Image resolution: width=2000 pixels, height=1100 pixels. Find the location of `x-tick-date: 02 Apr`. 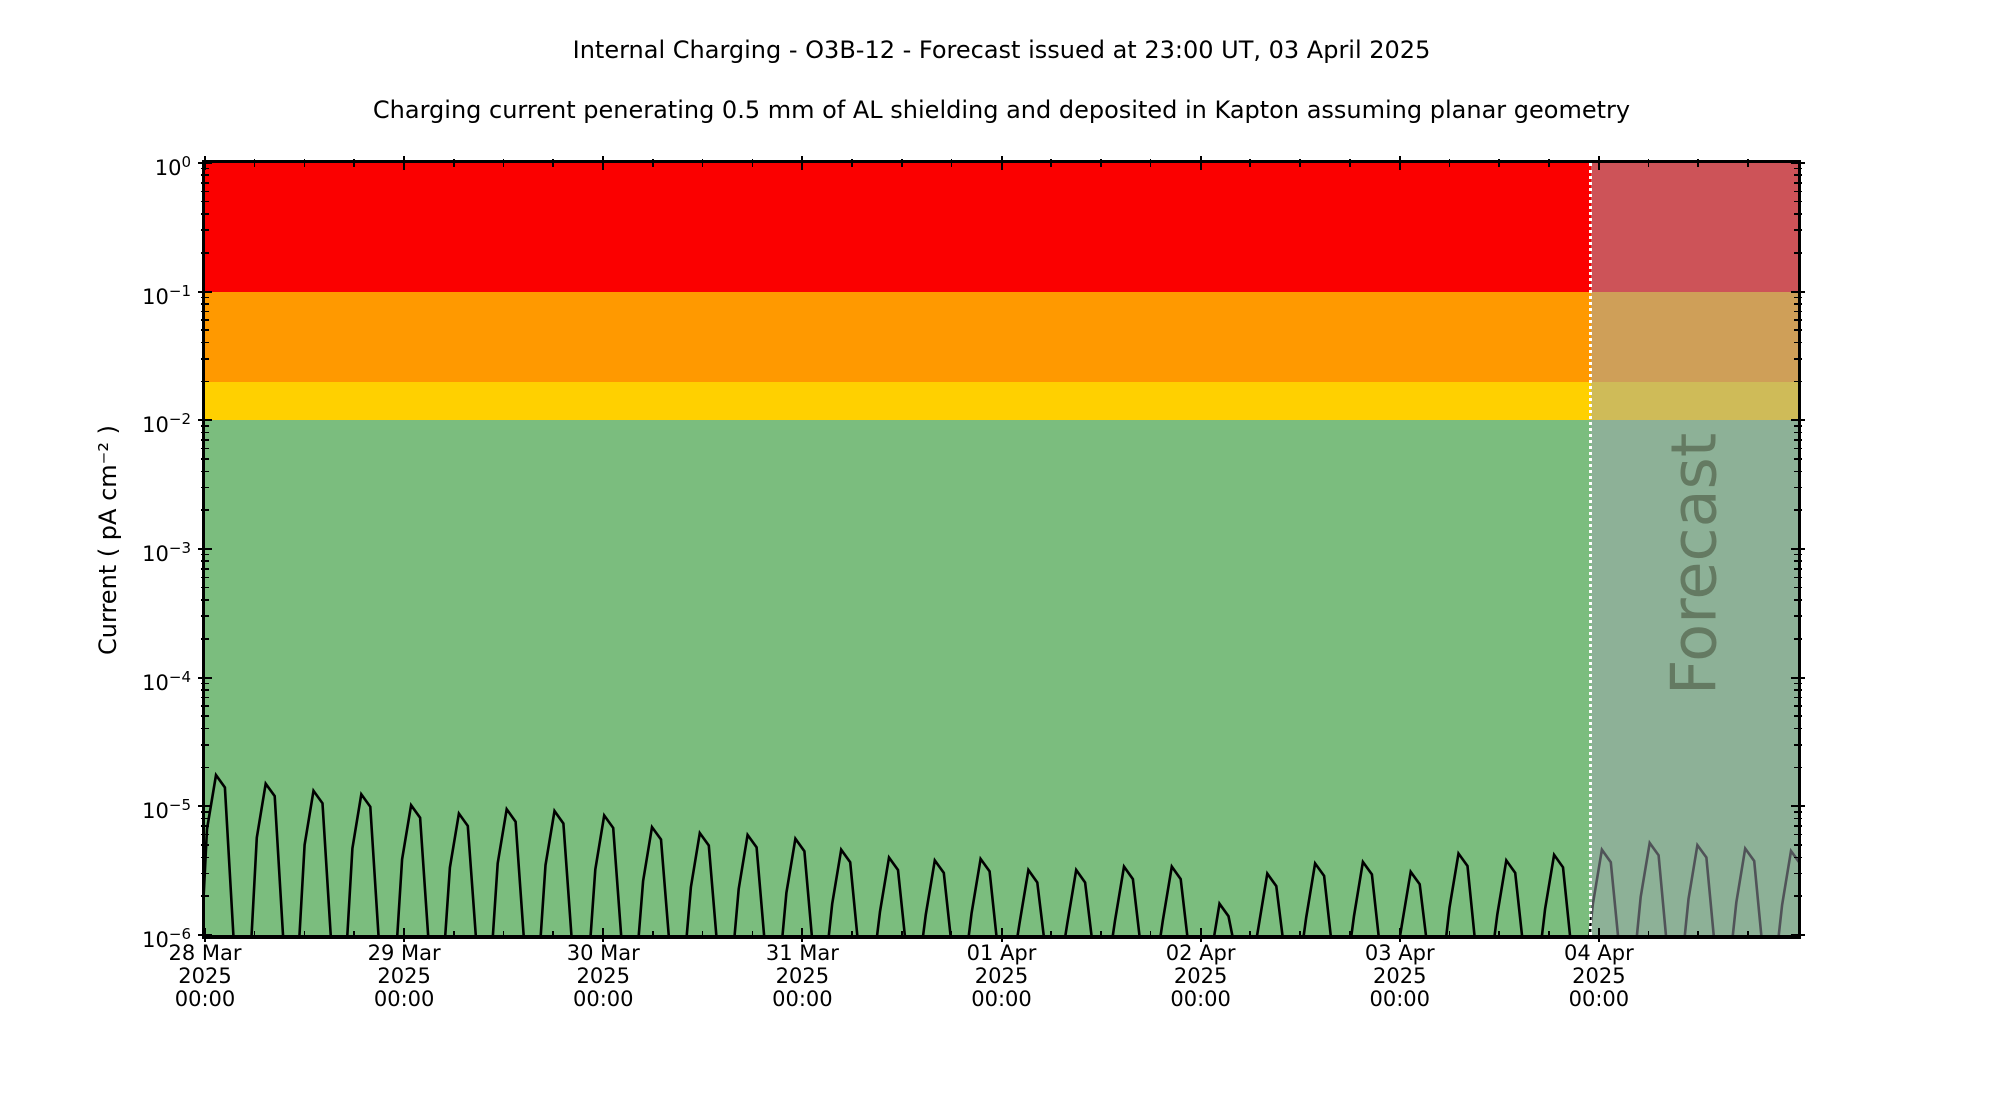

x-tick-date: 02 Apr is located at coordinates (1200, 953).